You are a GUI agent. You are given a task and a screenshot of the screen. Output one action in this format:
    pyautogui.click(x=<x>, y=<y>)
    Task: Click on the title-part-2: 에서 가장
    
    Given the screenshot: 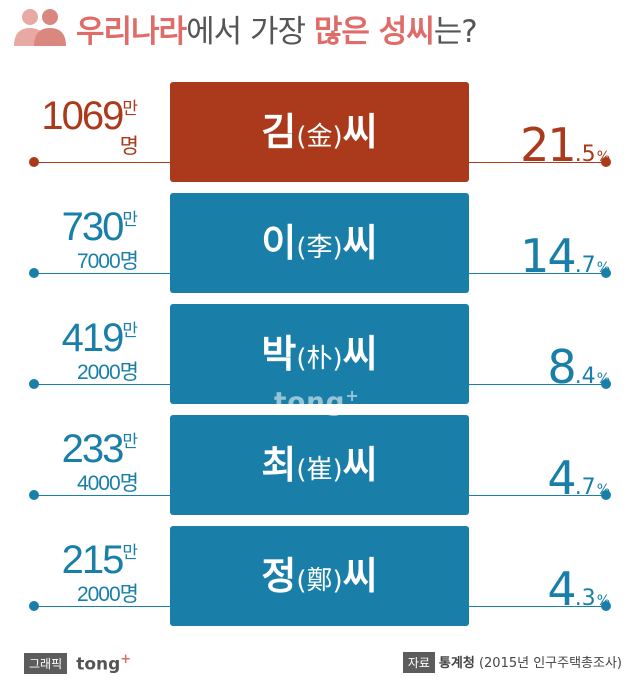 What is the action you would take?
    pyautogui.click(x=250, y=32)
    